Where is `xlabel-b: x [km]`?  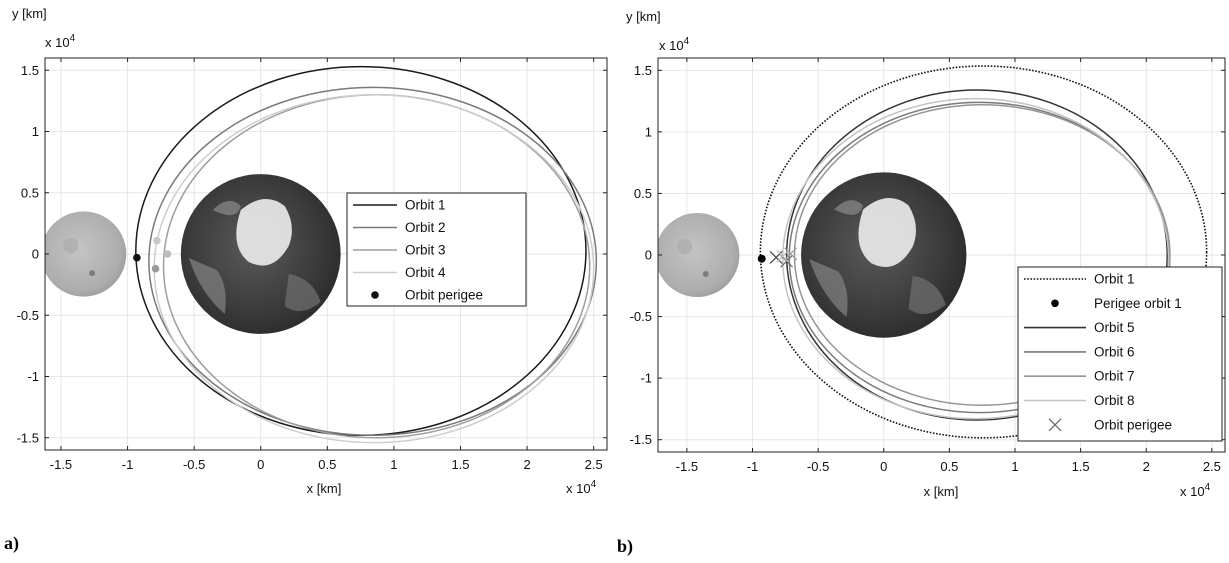 xlabel-b: x [km] is located at coordinates (941, 491).